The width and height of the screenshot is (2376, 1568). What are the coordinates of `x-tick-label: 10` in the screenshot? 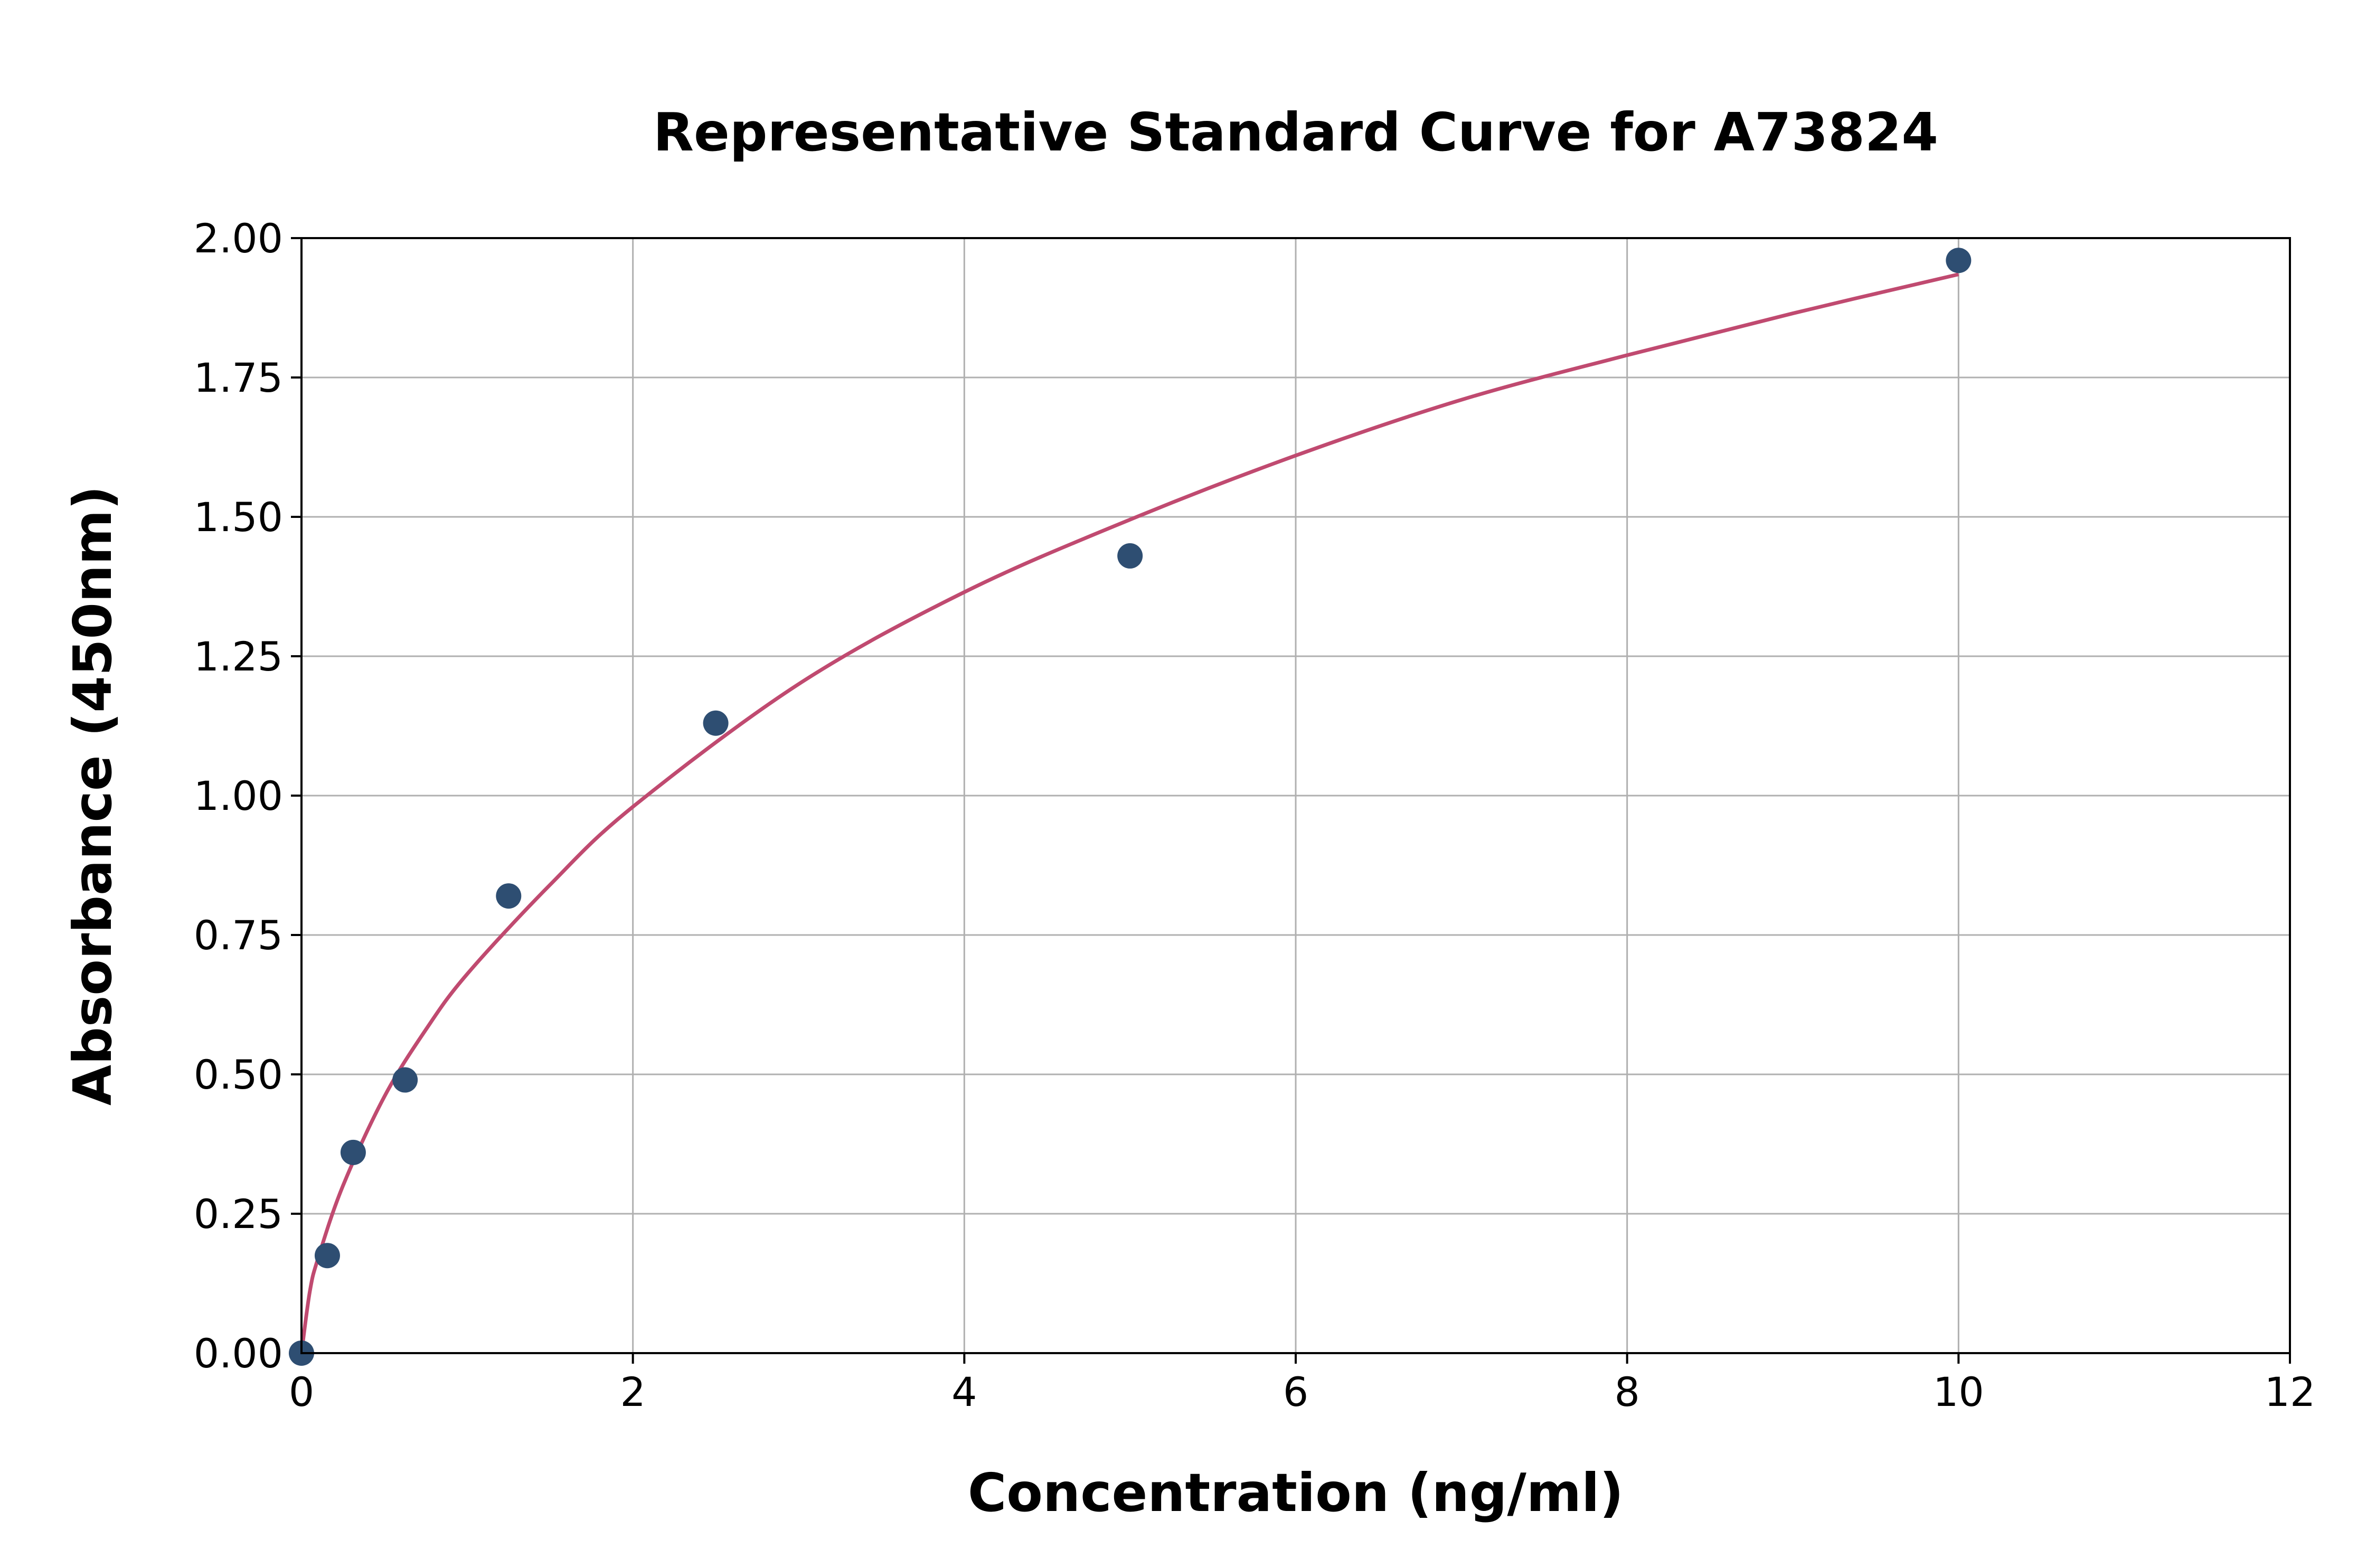 It's located at (1958, 1391).